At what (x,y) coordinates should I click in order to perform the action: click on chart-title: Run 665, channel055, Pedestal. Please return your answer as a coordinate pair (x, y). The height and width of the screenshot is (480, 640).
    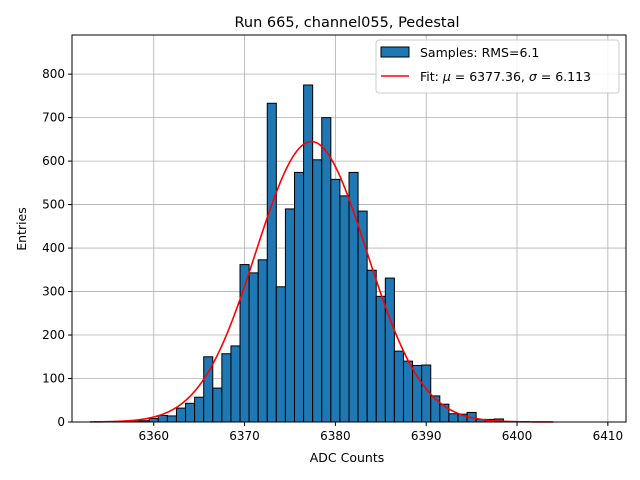
    Looking at the image, I should click on (346, 23).